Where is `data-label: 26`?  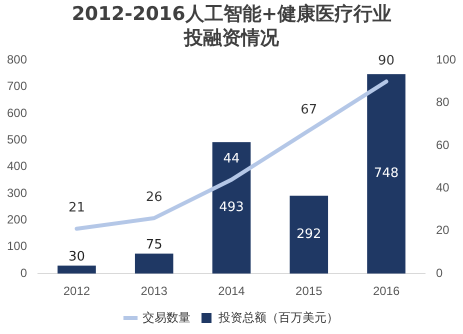 data-label: 26 is located at coordinates (154, 197).